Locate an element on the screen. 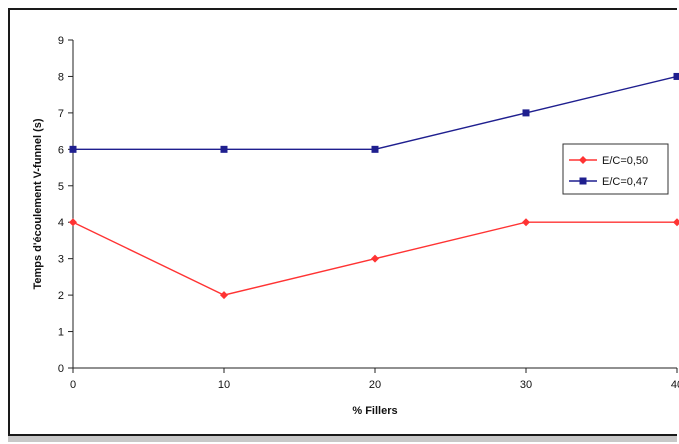 This screenshot has height=444, width=679. x-axis: 0 10 20 30 40 is located at coordinates (374, 379).